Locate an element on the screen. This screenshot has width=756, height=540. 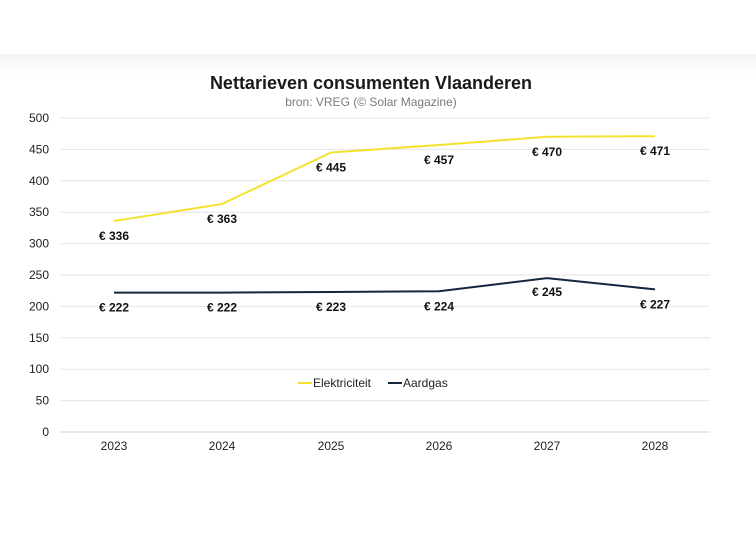
y-tick-label: 250 is located at coordinates (39, 275).